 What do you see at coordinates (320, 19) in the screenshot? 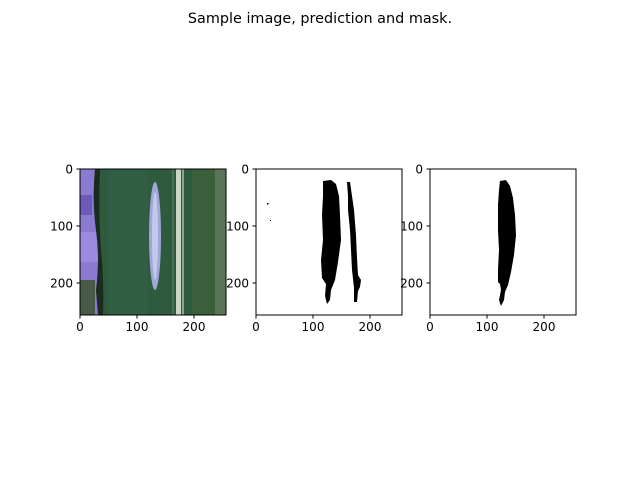
I see `figure-title: Sample image, prediction and mask.` at bounding box center [320, 19].